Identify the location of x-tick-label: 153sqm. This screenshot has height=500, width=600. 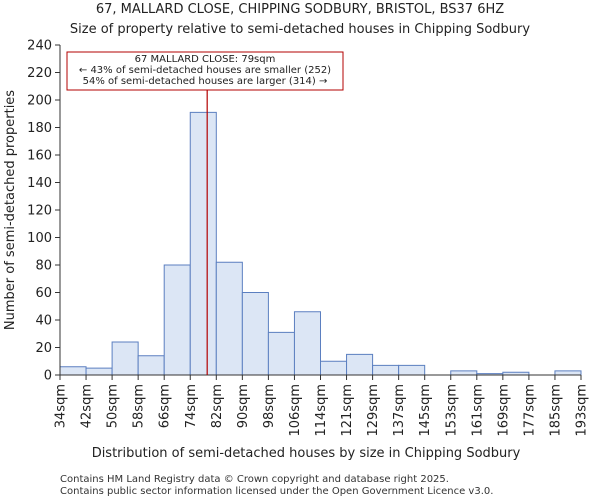
(451, 410).